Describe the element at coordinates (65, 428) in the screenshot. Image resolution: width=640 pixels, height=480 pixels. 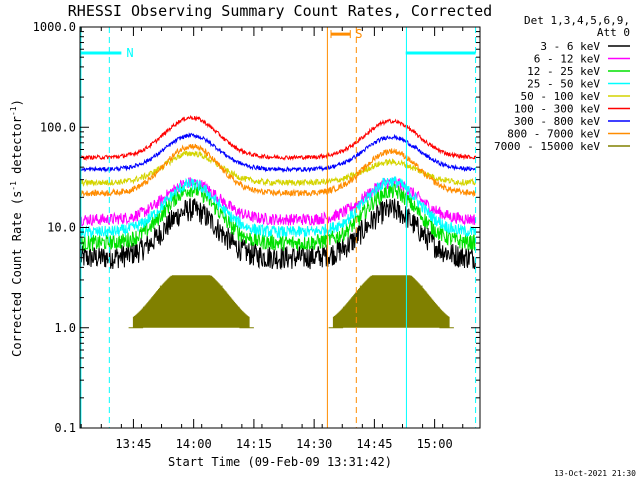
I see `y-tick-label: 0.1` at that location.